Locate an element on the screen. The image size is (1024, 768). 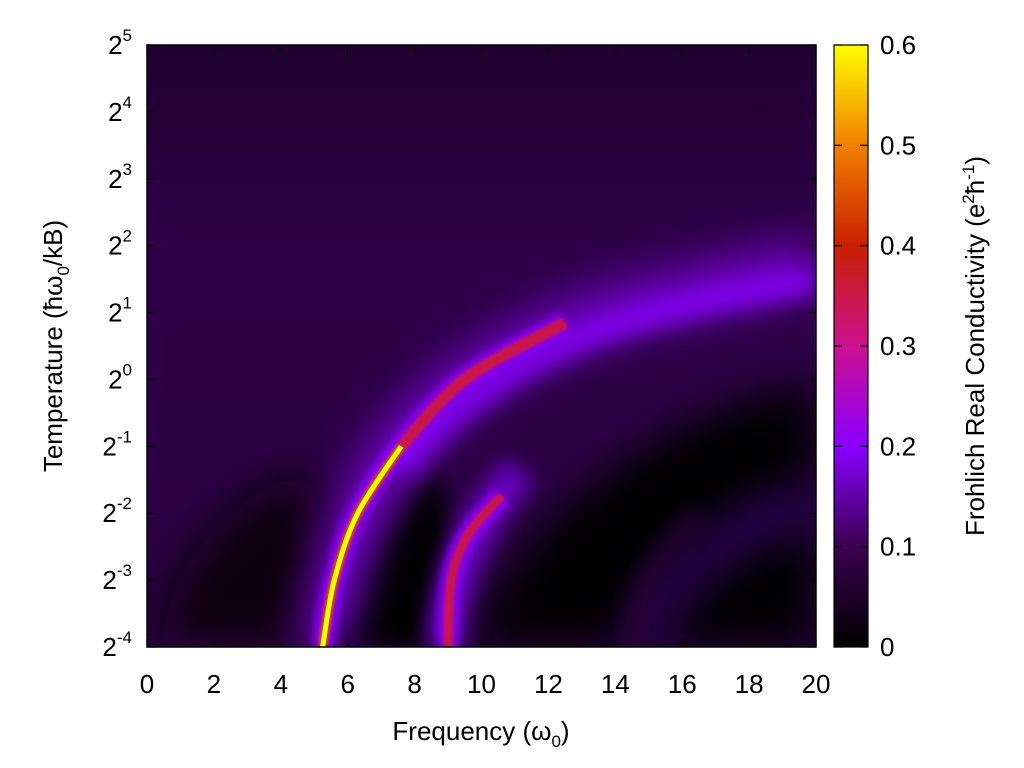
y-tick-label: 2-2 is located at coordinates (117, 511).